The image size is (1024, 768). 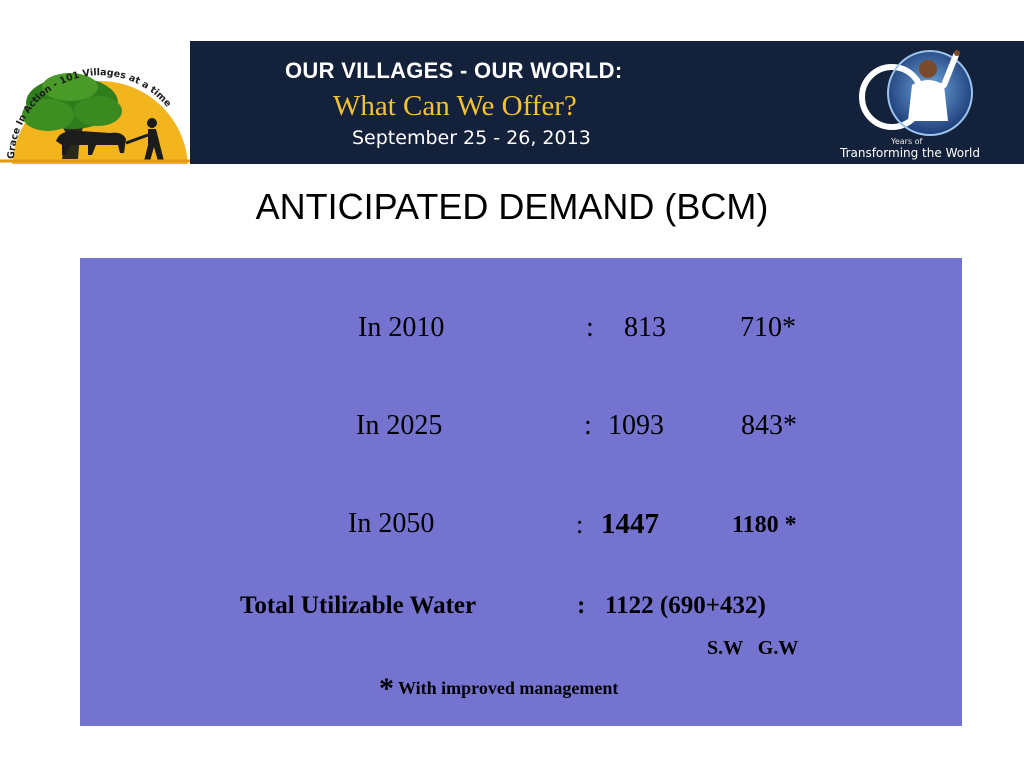 What do you see at coordinates (685, 605) in the screenshot?
I see `total-value: 1122 (690+432)` at bounding box center [685, 605].